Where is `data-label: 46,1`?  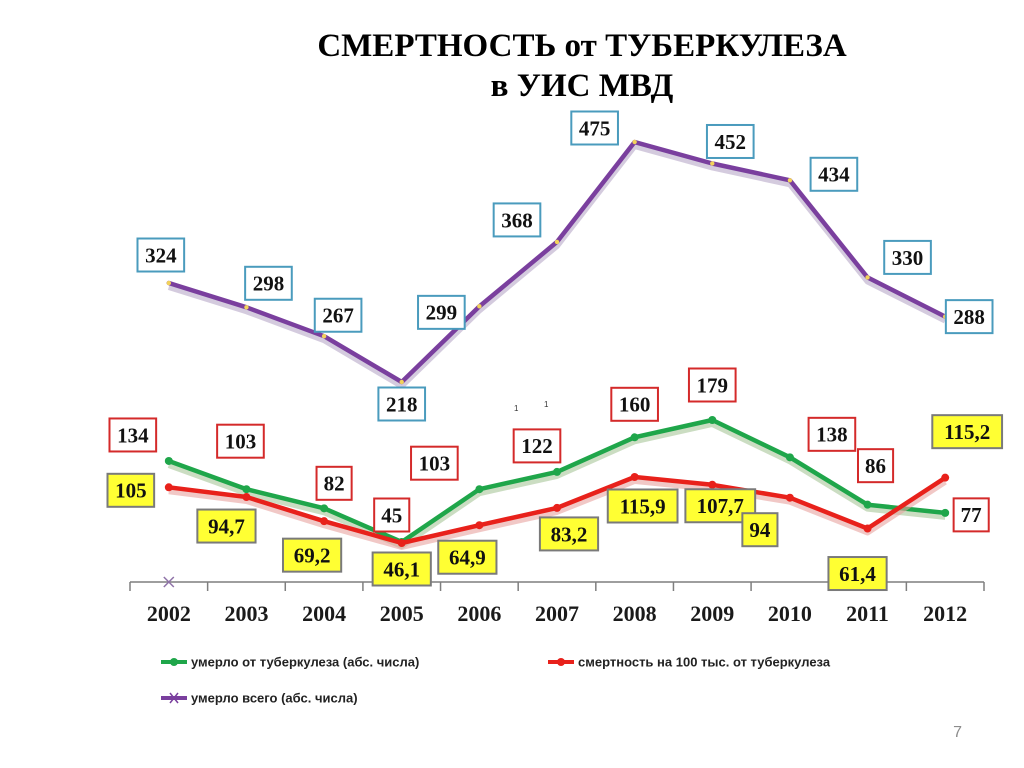 data-label: 46,1 is located at coordinates (401, 569).